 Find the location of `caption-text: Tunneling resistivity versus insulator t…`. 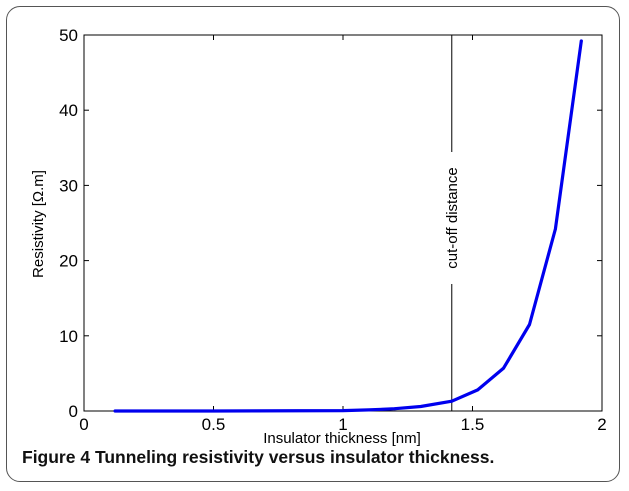

caption-text: Tunneling resistivity versus insulator t… is located at coordinates (294, 457).